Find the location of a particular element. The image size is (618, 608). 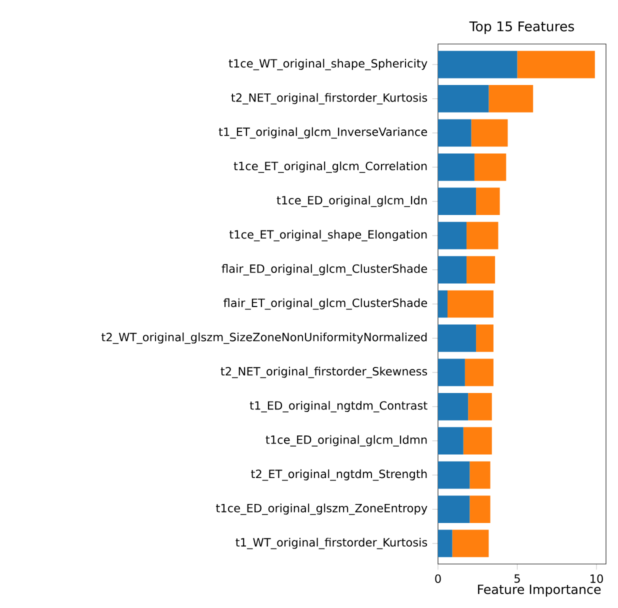

y-tick-label: t2_WT_original_glszm_SizeZoneNonUniformityNormalized is located at coordinates (264, 338).